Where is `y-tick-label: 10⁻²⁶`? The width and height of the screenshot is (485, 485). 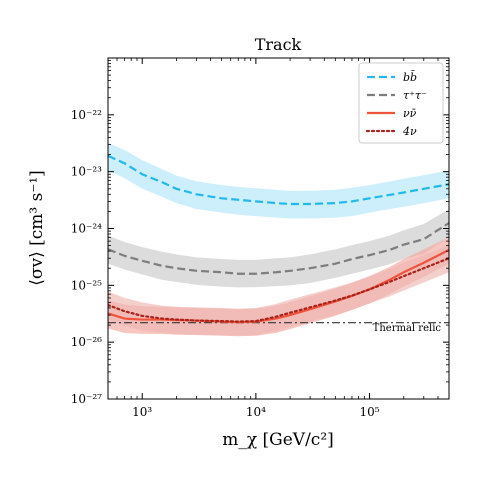
y-tick-label: 10⁻²⁶ is located at coordinates (86, 342).